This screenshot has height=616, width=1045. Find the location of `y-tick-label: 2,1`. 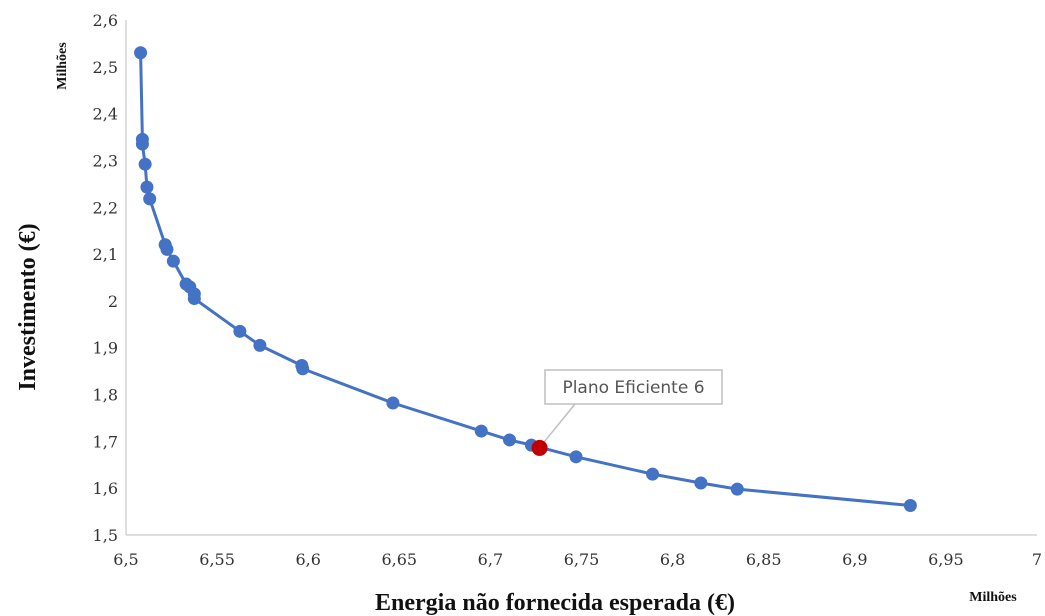

y-tick-label: 2,1 is located at coordinates (105, 254).